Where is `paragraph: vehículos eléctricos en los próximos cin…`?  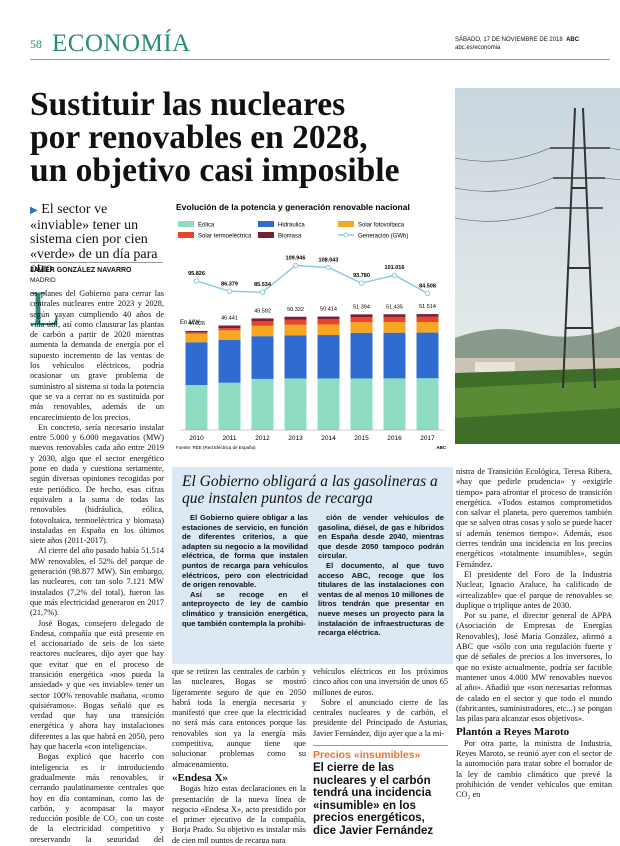
paragraph: vehículos eléctricos en los próximos cin… is located at coordinates (380, 682).